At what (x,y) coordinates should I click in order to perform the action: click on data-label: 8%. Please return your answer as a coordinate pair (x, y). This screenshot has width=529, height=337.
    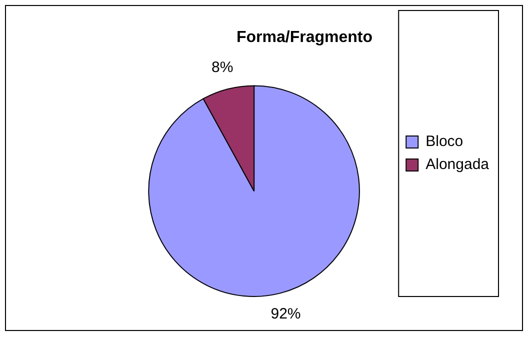
    Looking at the image, I should click on (223, 67).